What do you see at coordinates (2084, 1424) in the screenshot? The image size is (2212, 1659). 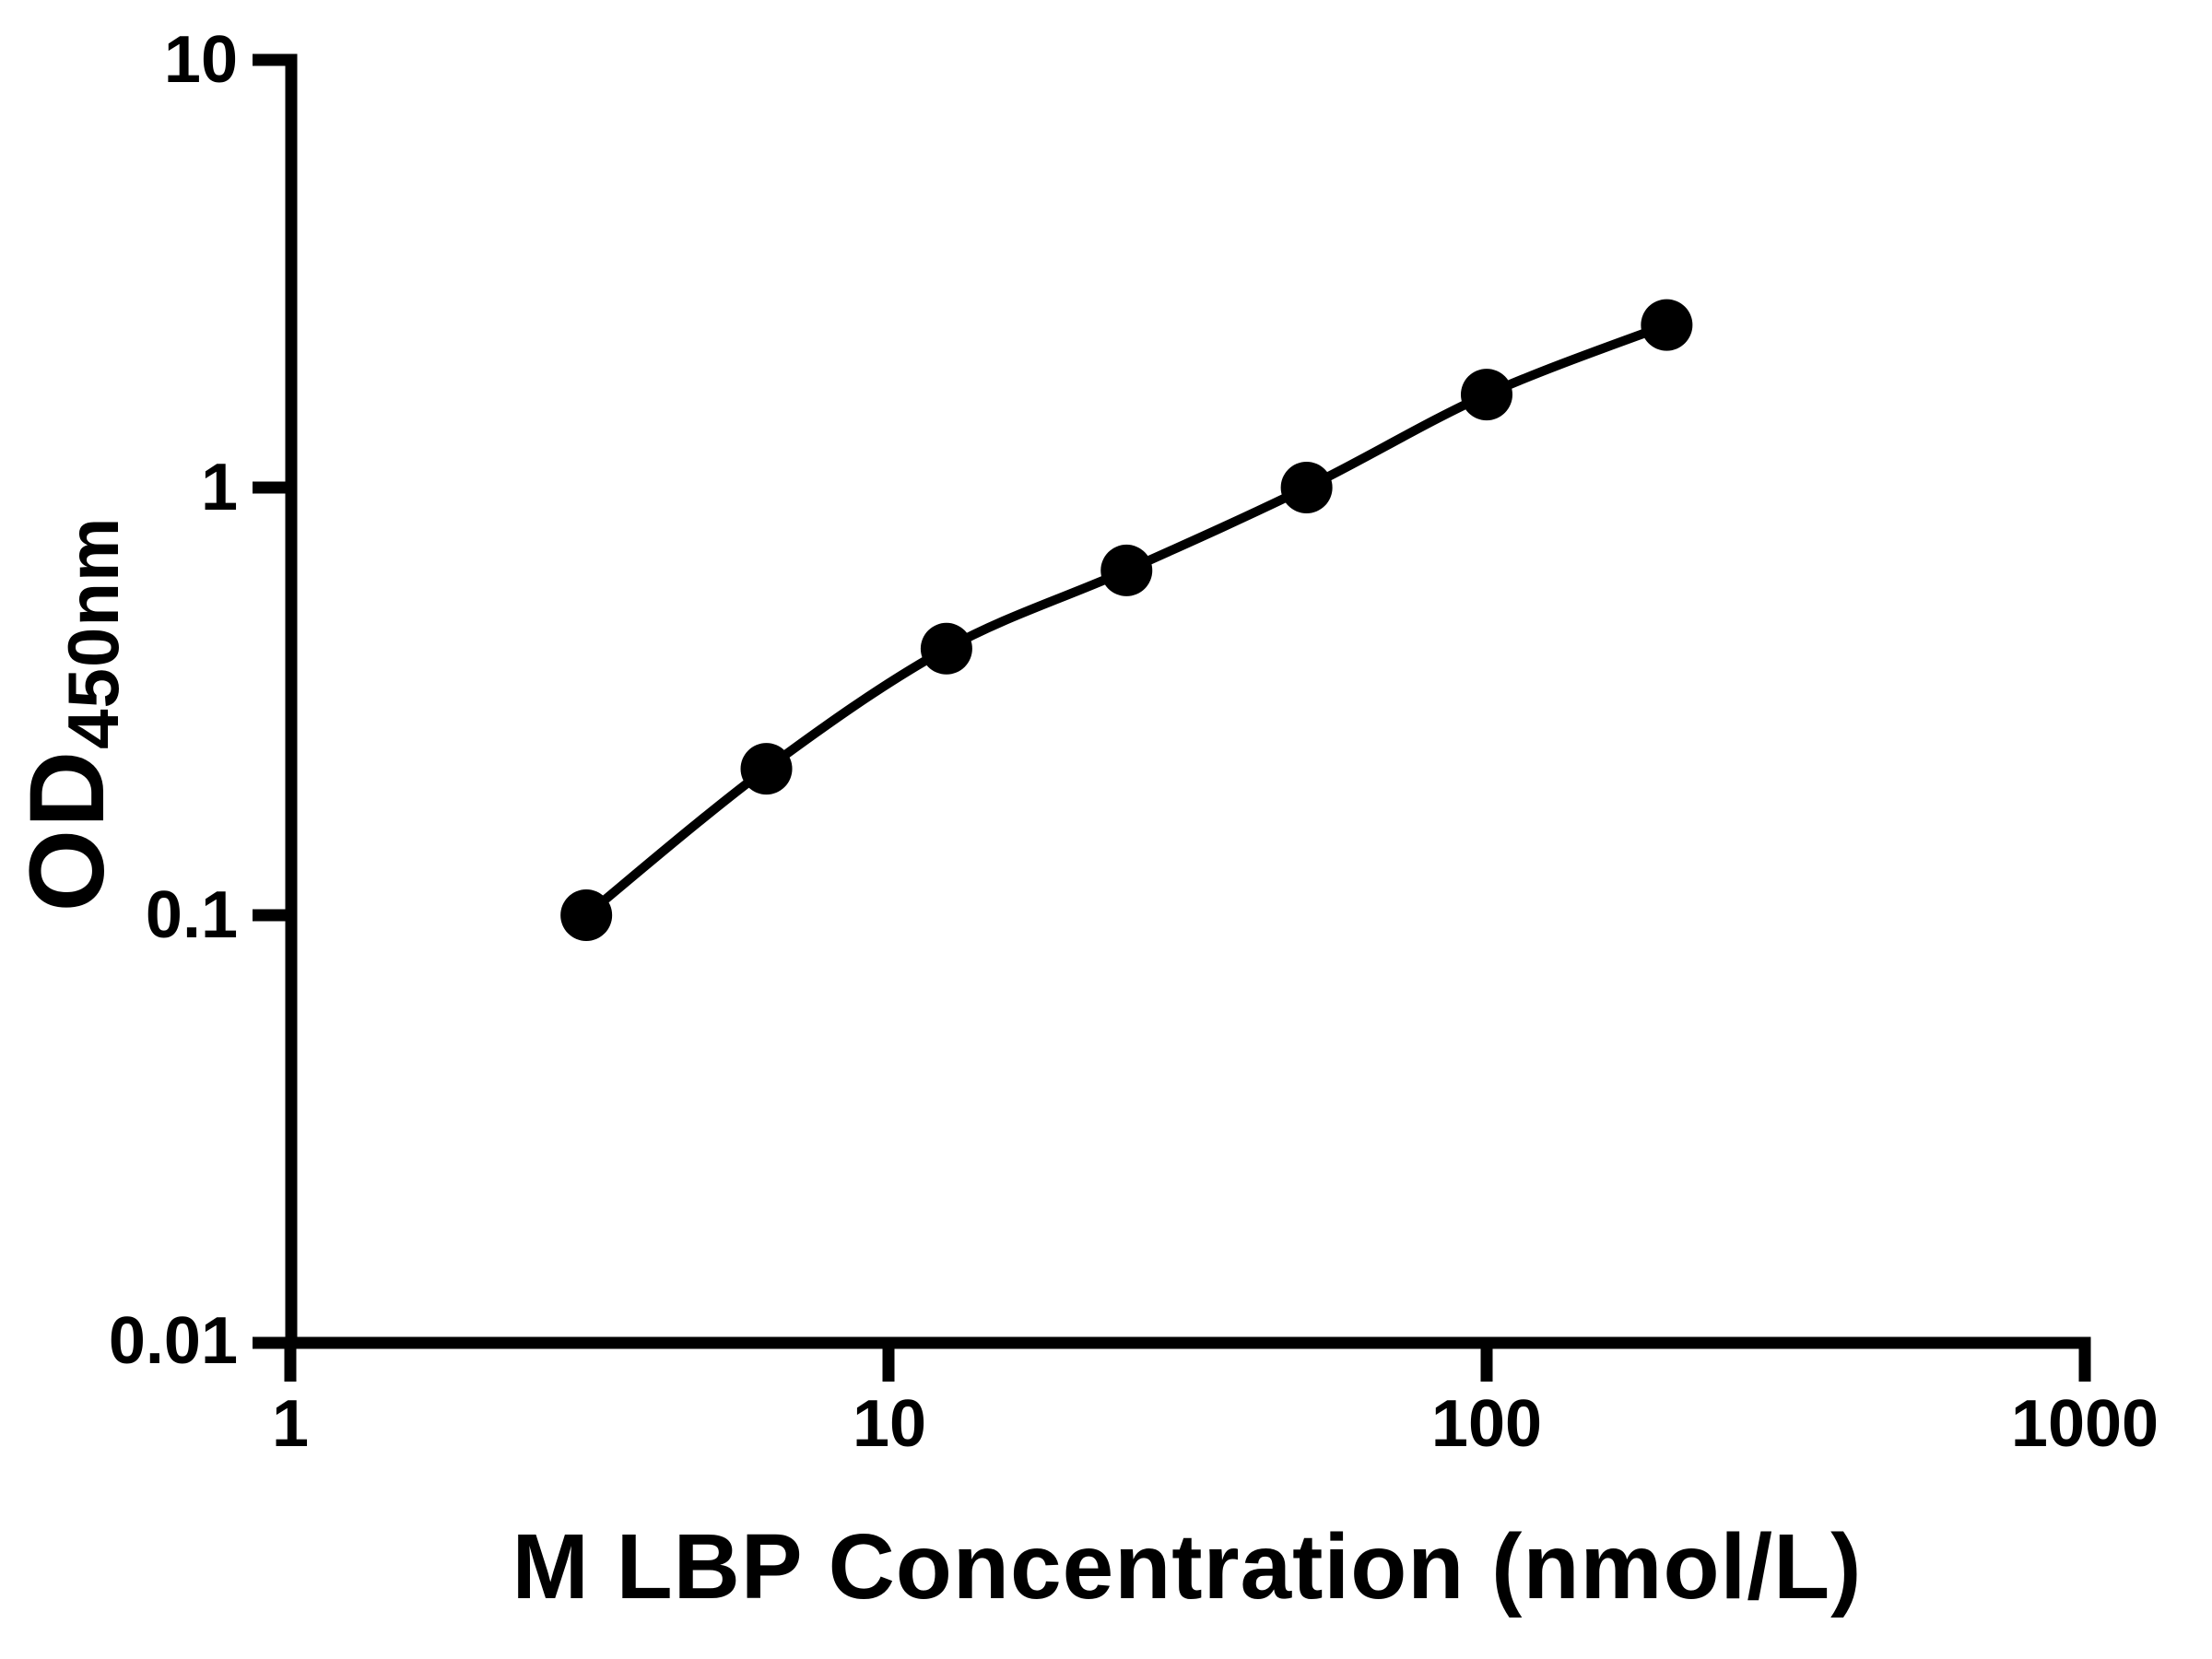 I see `x-tick-label-1000: 1000` at bounding box center [2084, 1424].